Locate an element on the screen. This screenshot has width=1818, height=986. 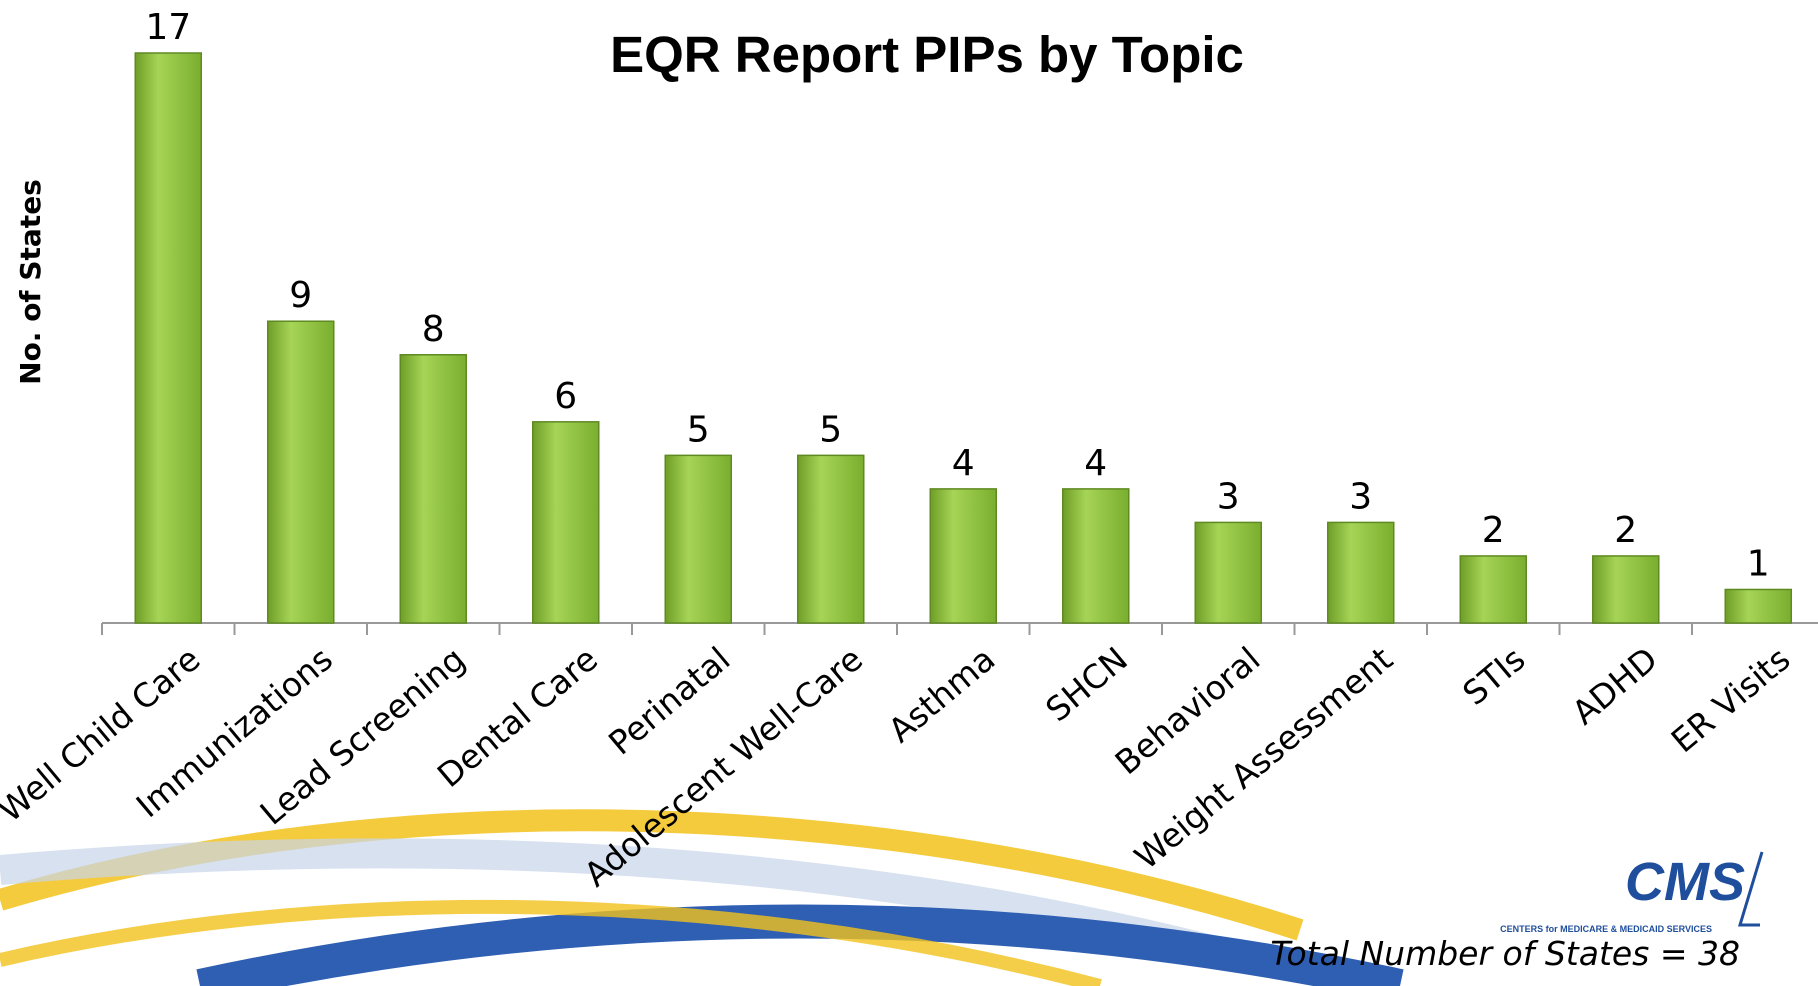
logo-name: CMS is located at coordinates (1685, 882).